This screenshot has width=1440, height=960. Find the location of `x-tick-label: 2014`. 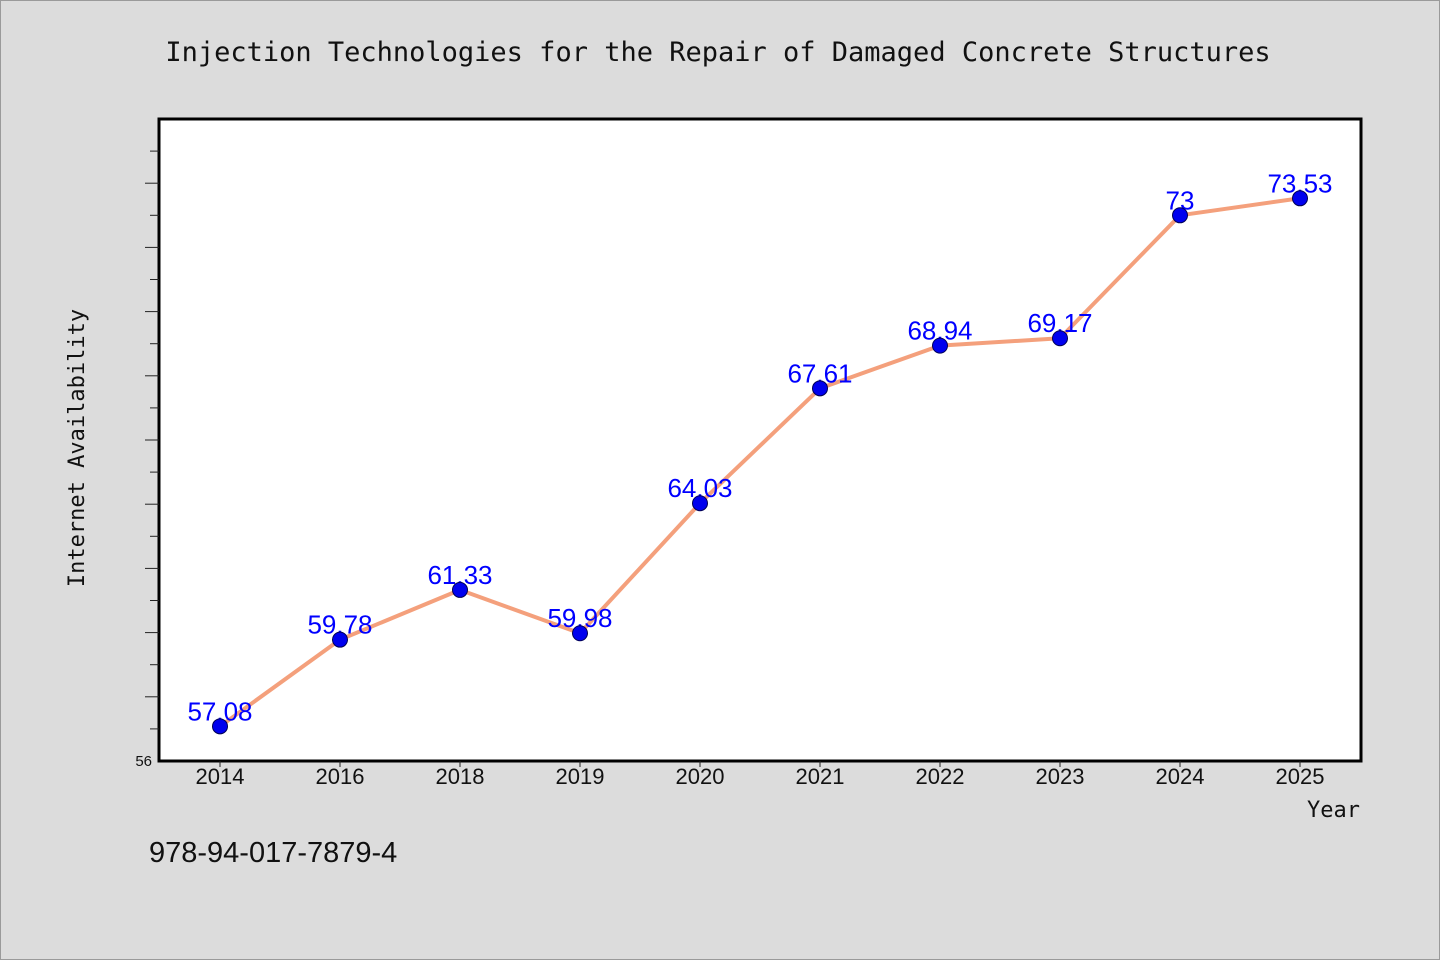

x-tick-label: 2014 is located at coordinates (220, 776).